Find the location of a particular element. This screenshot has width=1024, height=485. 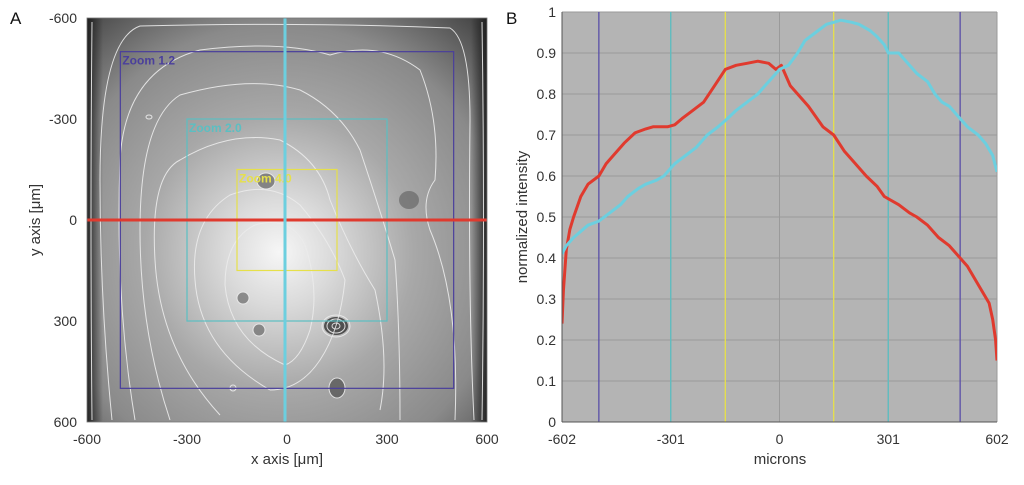

y-tick-label: 0.8 is located at coordinates (547, 94).